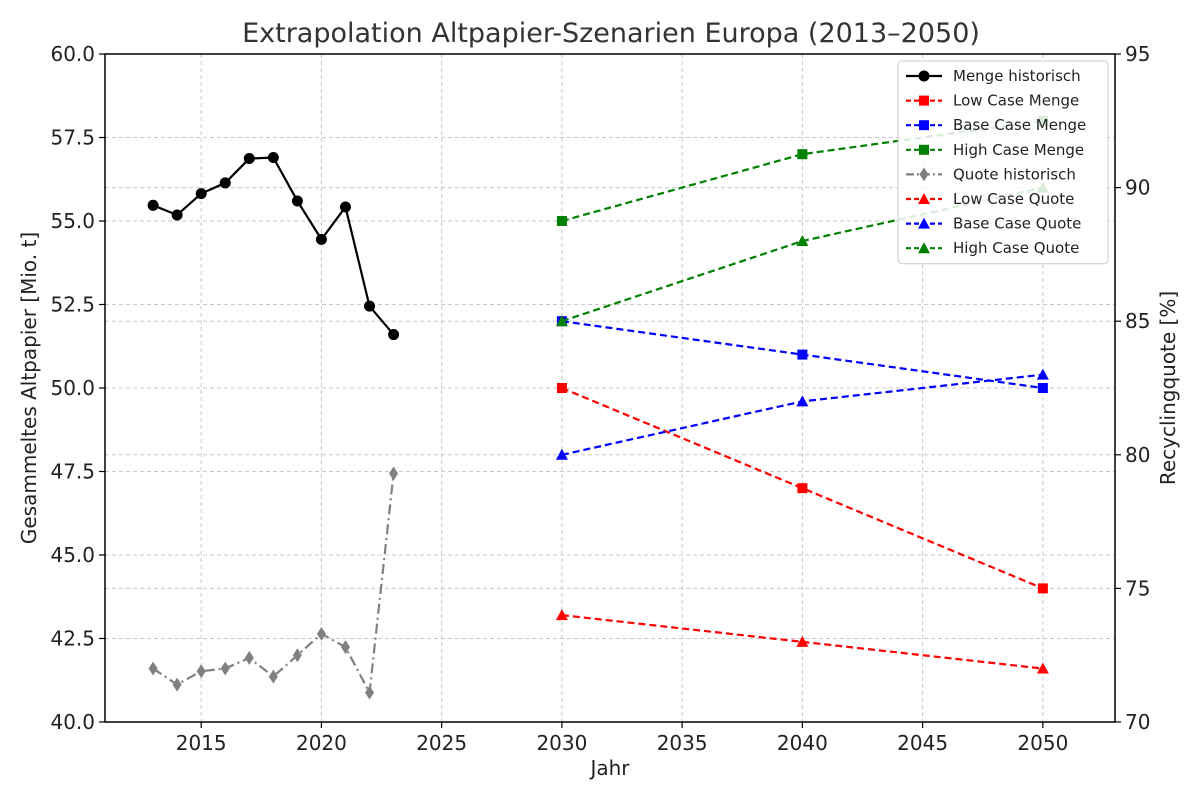  What do you see at coordinates (201, 743) in the screenshot?
I see `x-tick-label: 2015` at bounding box center [201, 743].